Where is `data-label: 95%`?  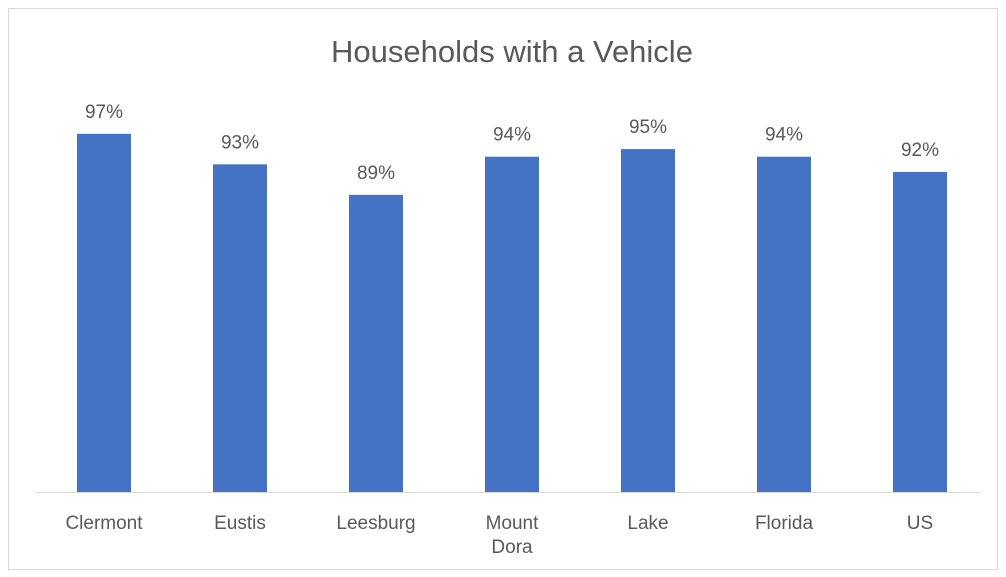 data-label: 95% is located at coordinates (648, 127).